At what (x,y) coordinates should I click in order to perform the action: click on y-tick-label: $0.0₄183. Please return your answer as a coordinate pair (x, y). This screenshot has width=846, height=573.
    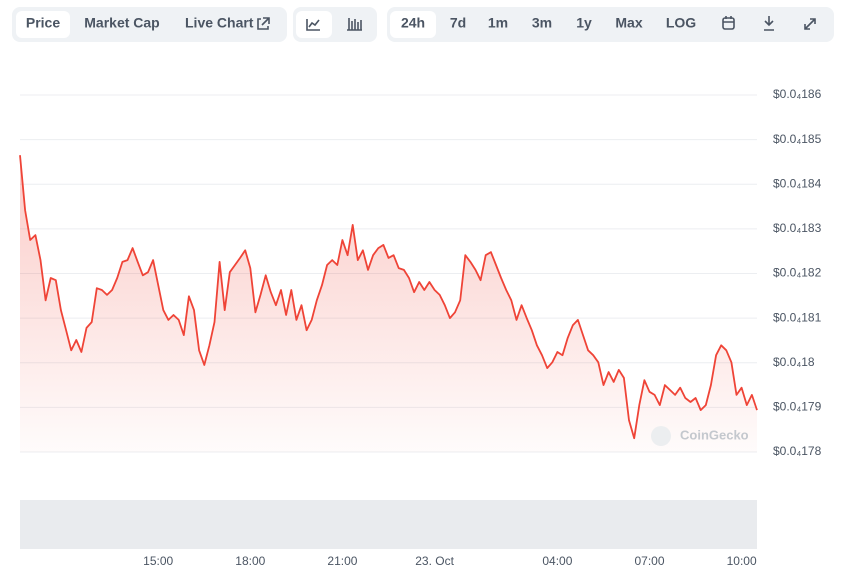
    Looking at the image, I should click on (797, 228).